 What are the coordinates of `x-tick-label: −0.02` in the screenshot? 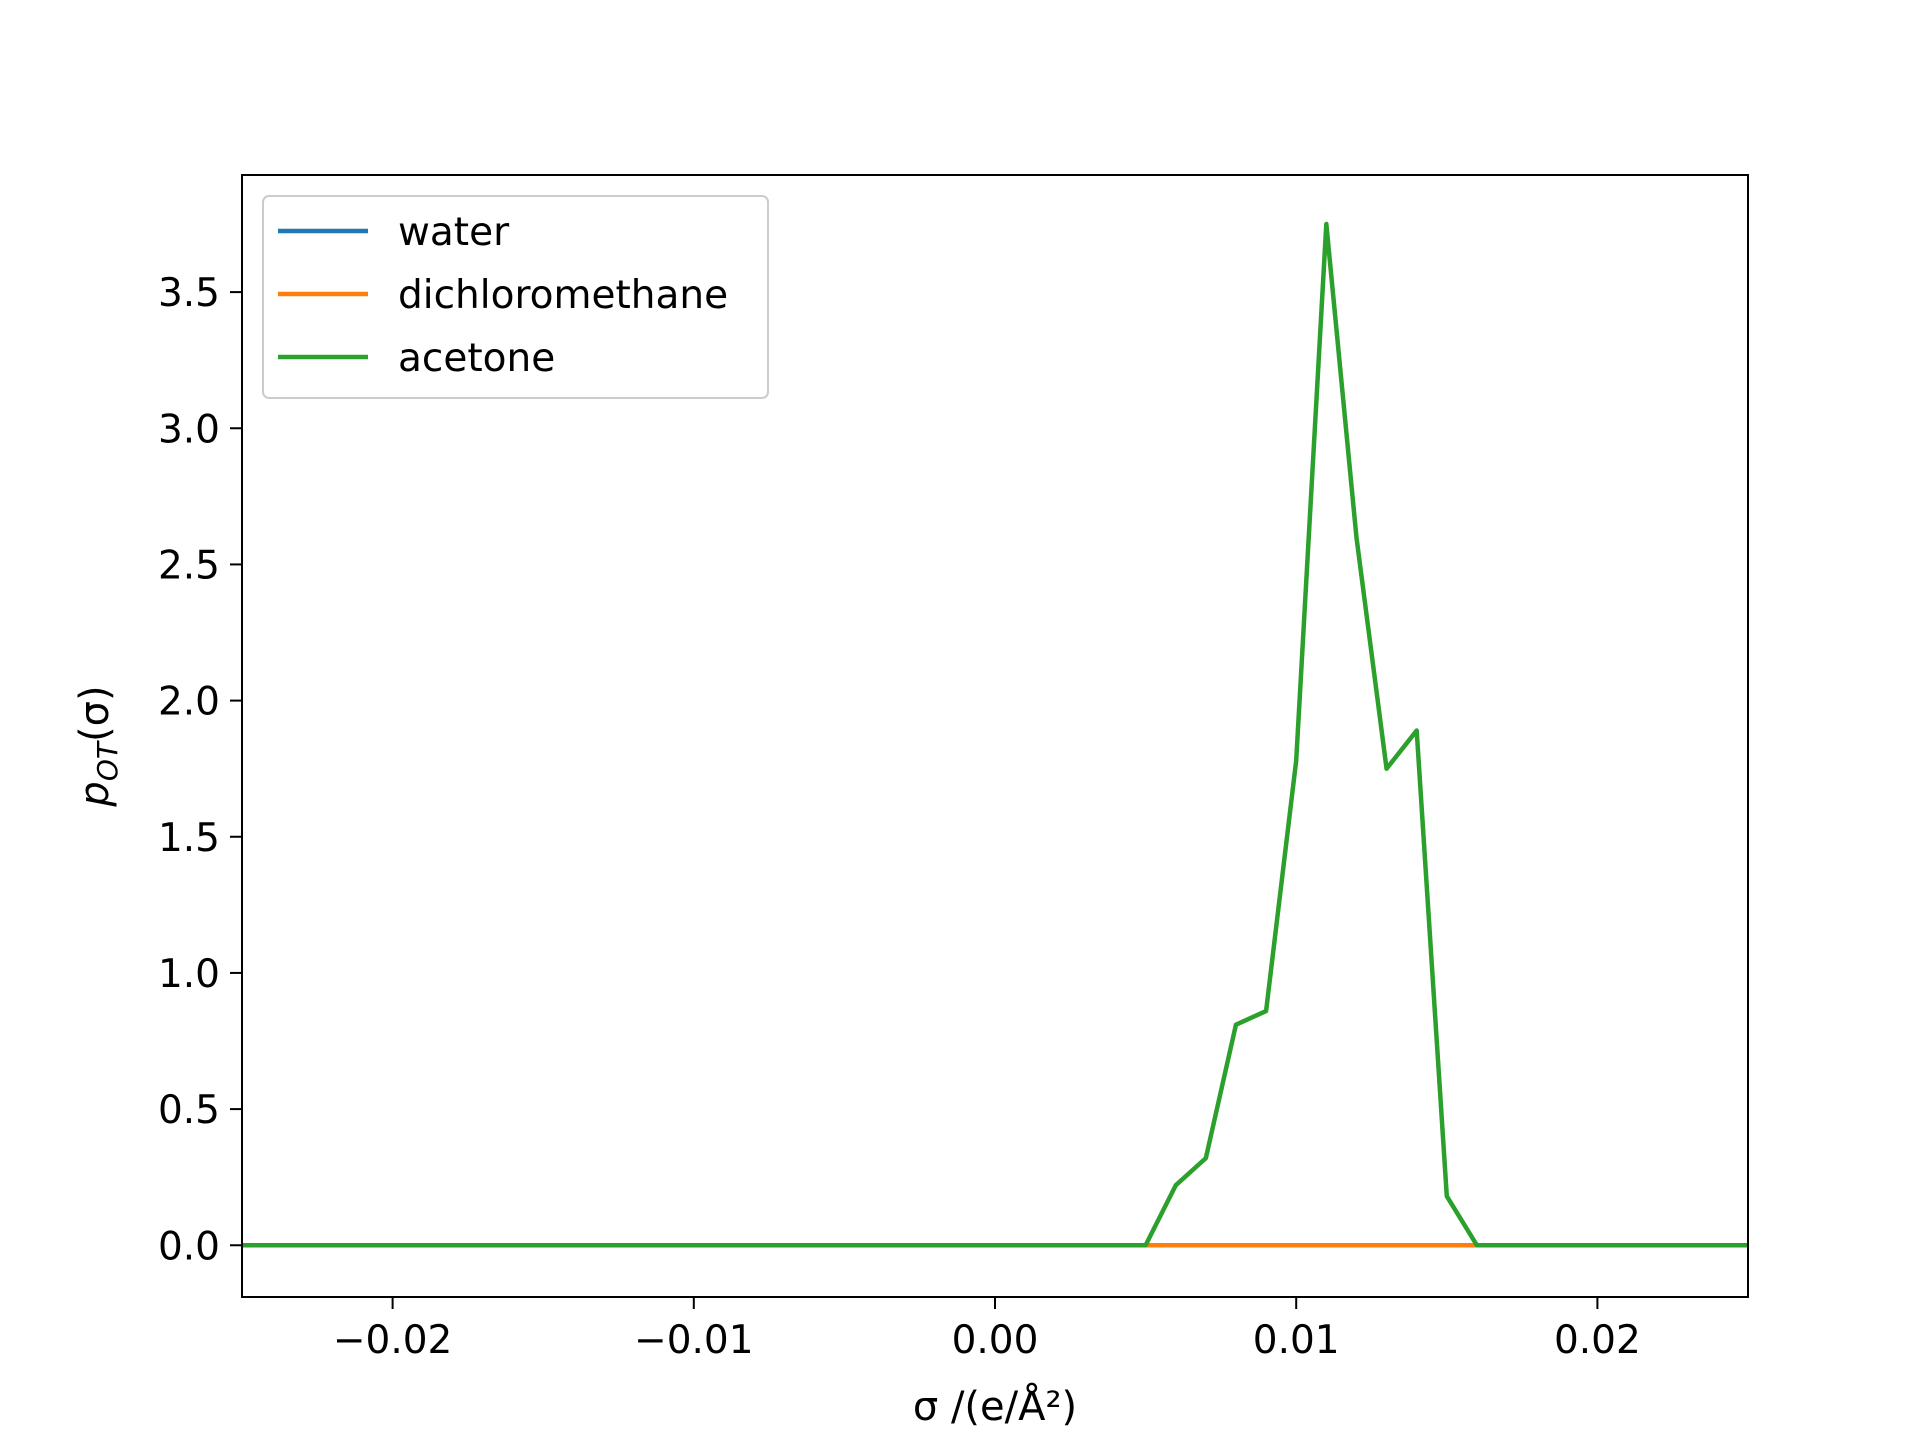 It's located at (393, 1340).